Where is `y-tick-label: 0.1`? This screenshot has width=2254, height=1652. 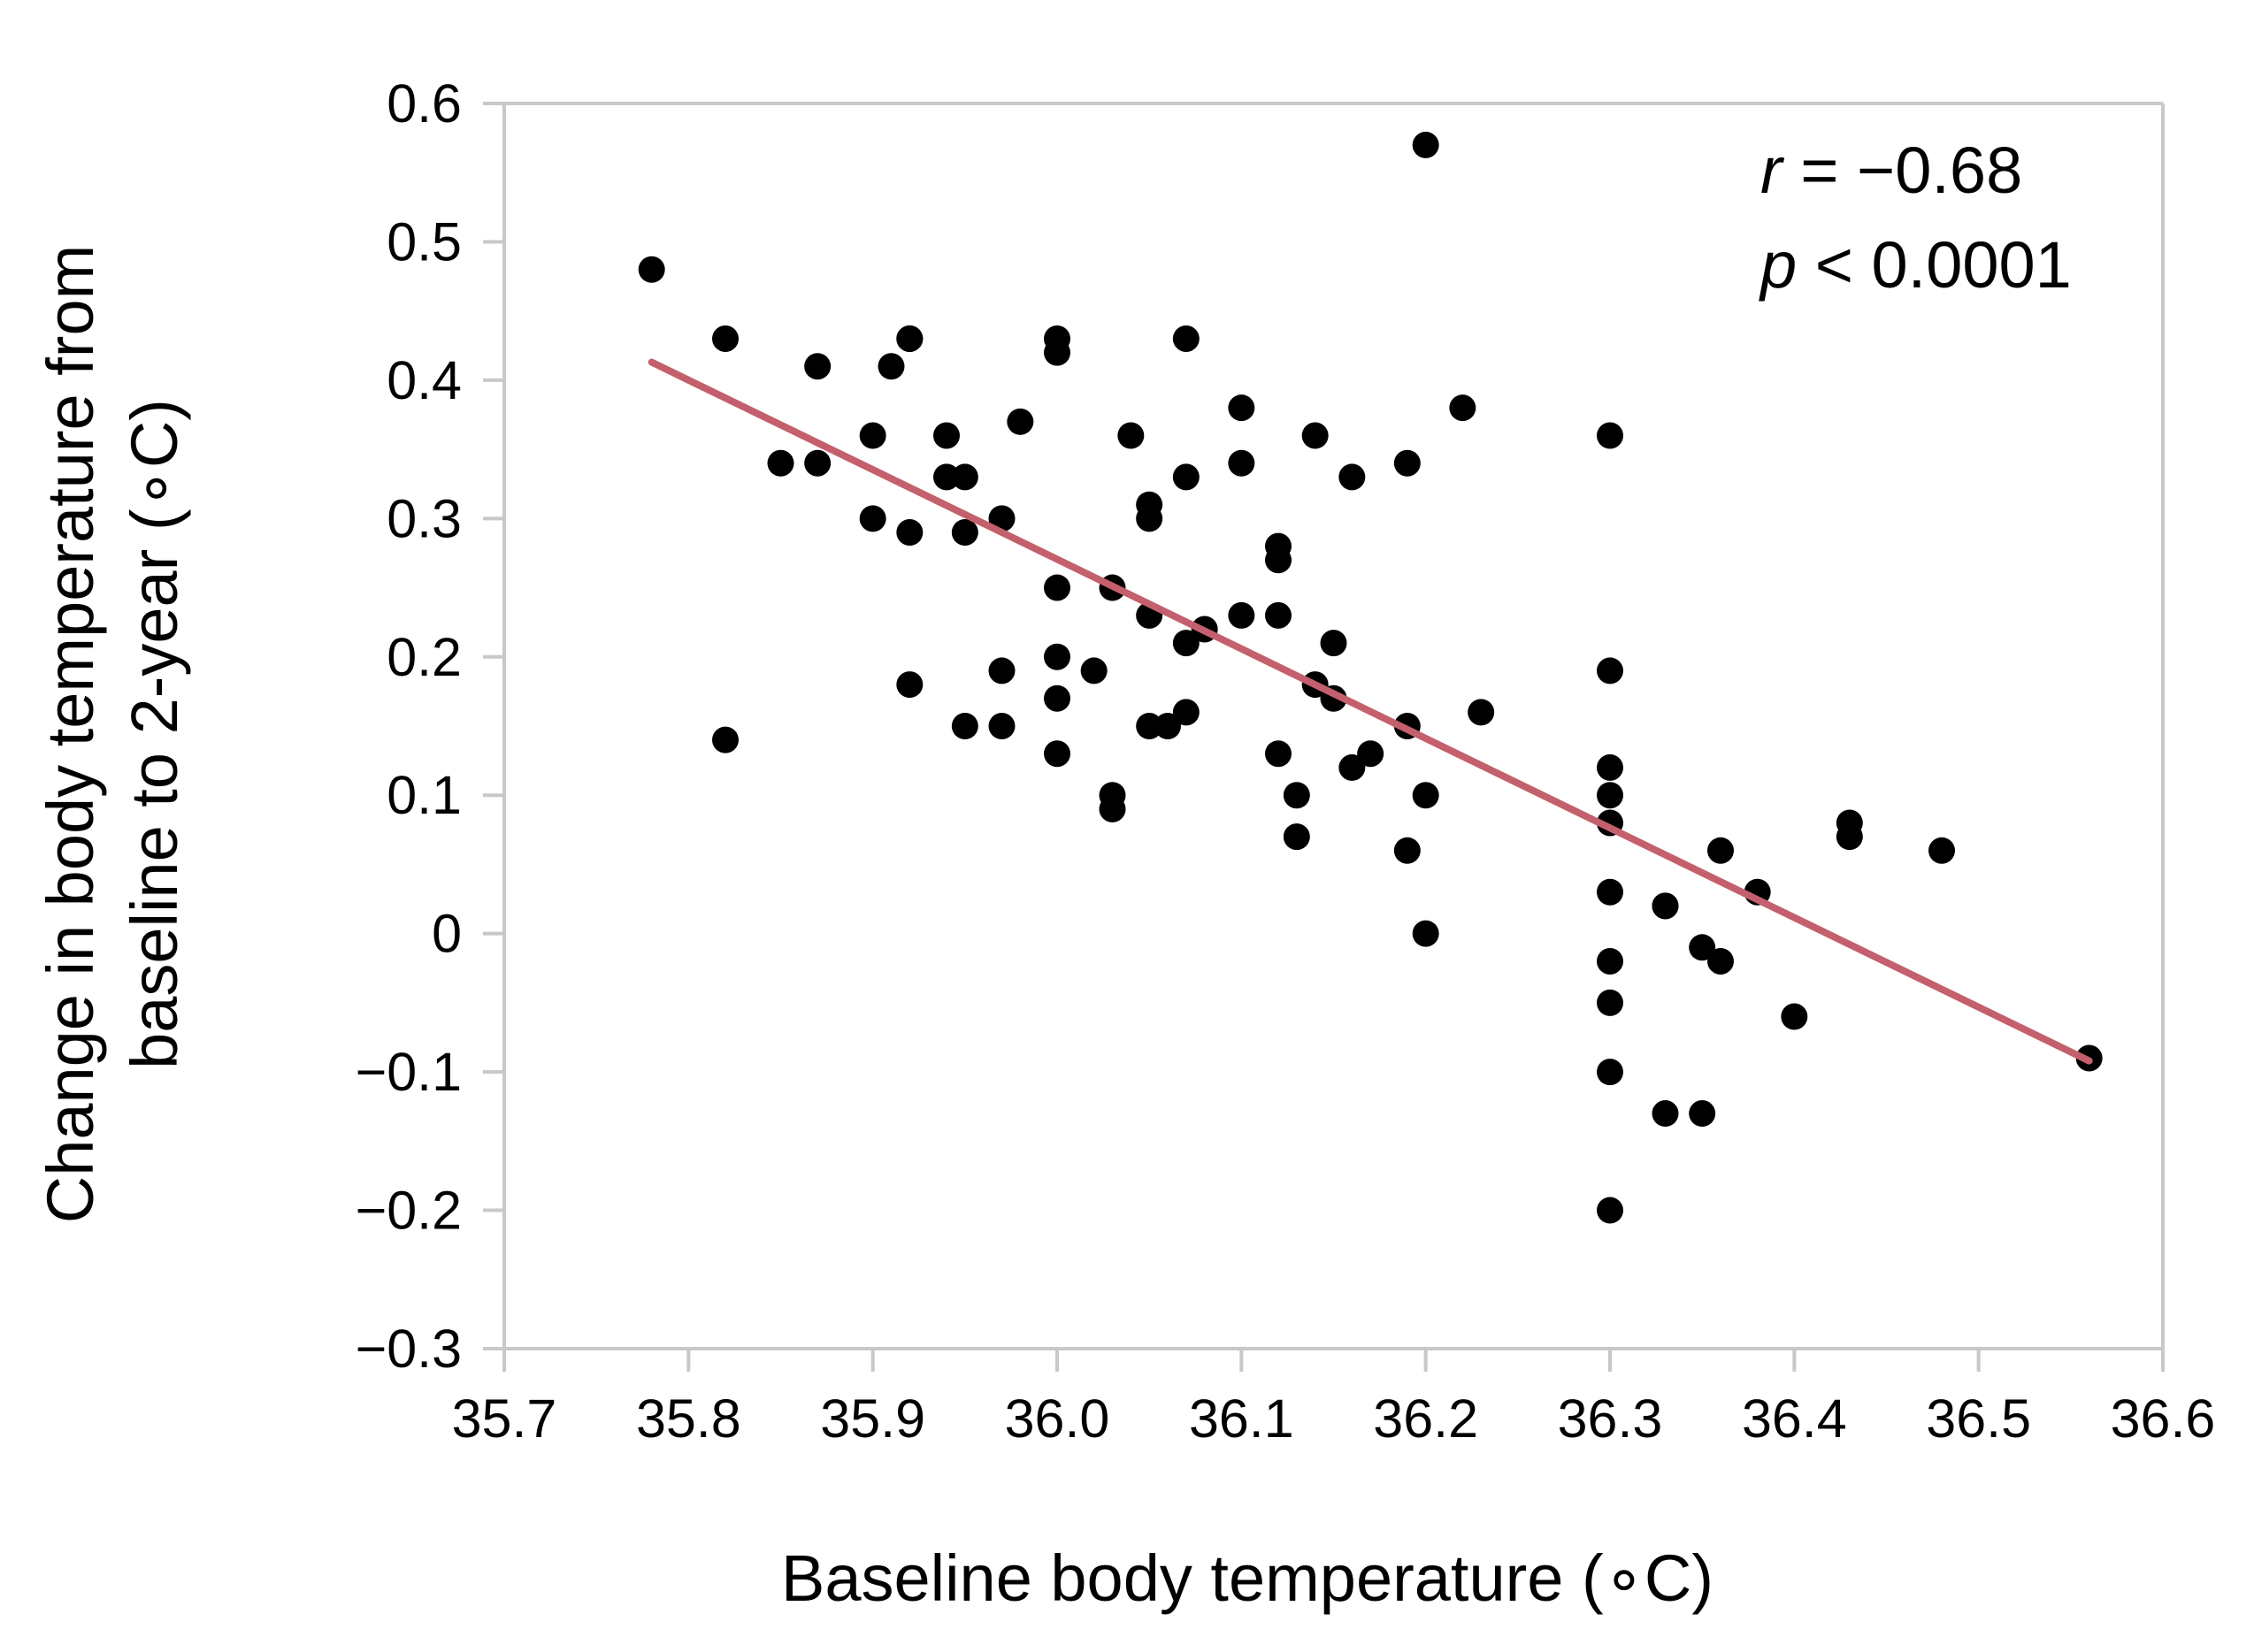 y-tick-label: 0.1 is located at coordinates (424, 795).